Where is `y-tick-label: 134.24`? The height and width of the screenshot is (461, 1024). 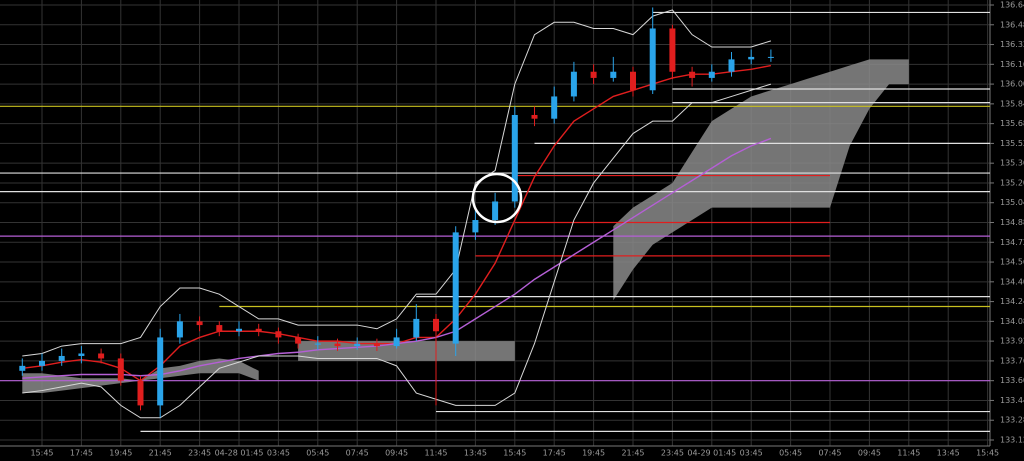
y-tick-label: 134.24 is located at coordinates (1012, 301).